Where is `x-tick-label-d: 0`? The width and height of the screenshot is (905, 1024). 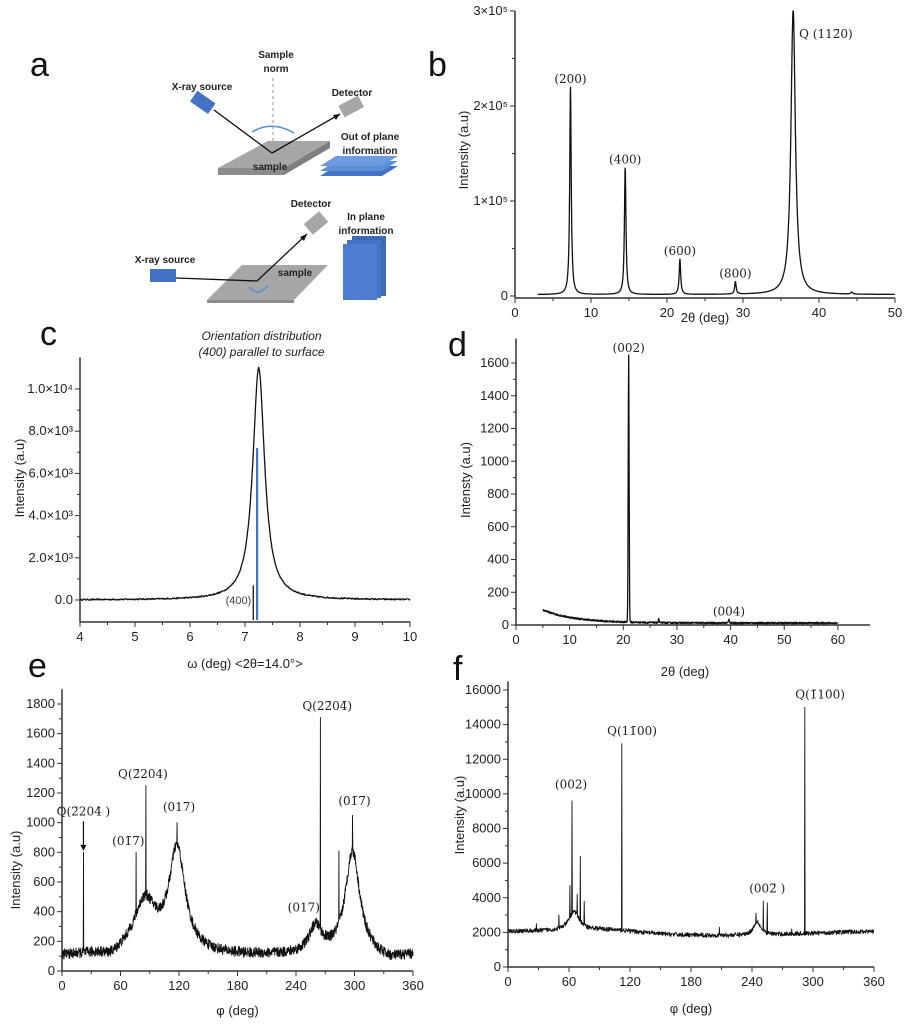
x-tick-label-d: 0 is located at coordinates (515, 639).